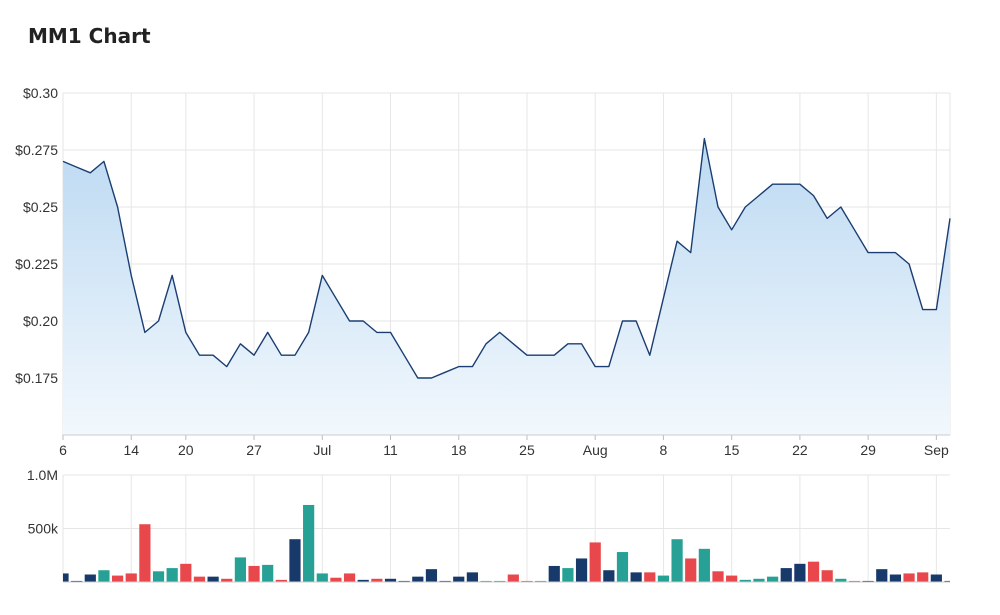 The height and width of the screenshot is (615, 1000). I want to click on page-title: MM1 Chart, so click(89, 36).